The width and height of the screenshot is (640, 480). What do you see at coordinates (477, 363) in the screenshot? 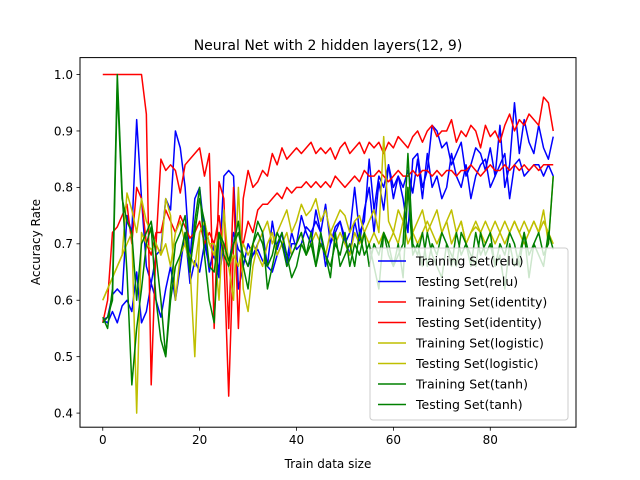
I see `legend-label-5: Testing Set(logistic)` at bounding box center [477, 363].